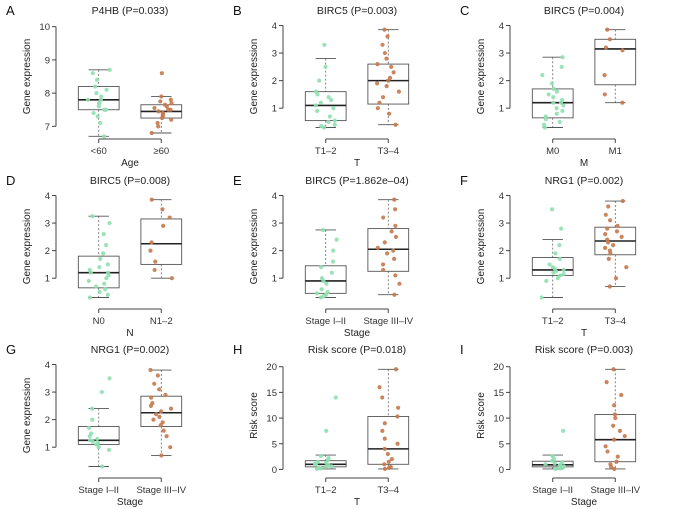 The image size is (682, 509). I want to click on x-axis-label: N, so click(129, 333).